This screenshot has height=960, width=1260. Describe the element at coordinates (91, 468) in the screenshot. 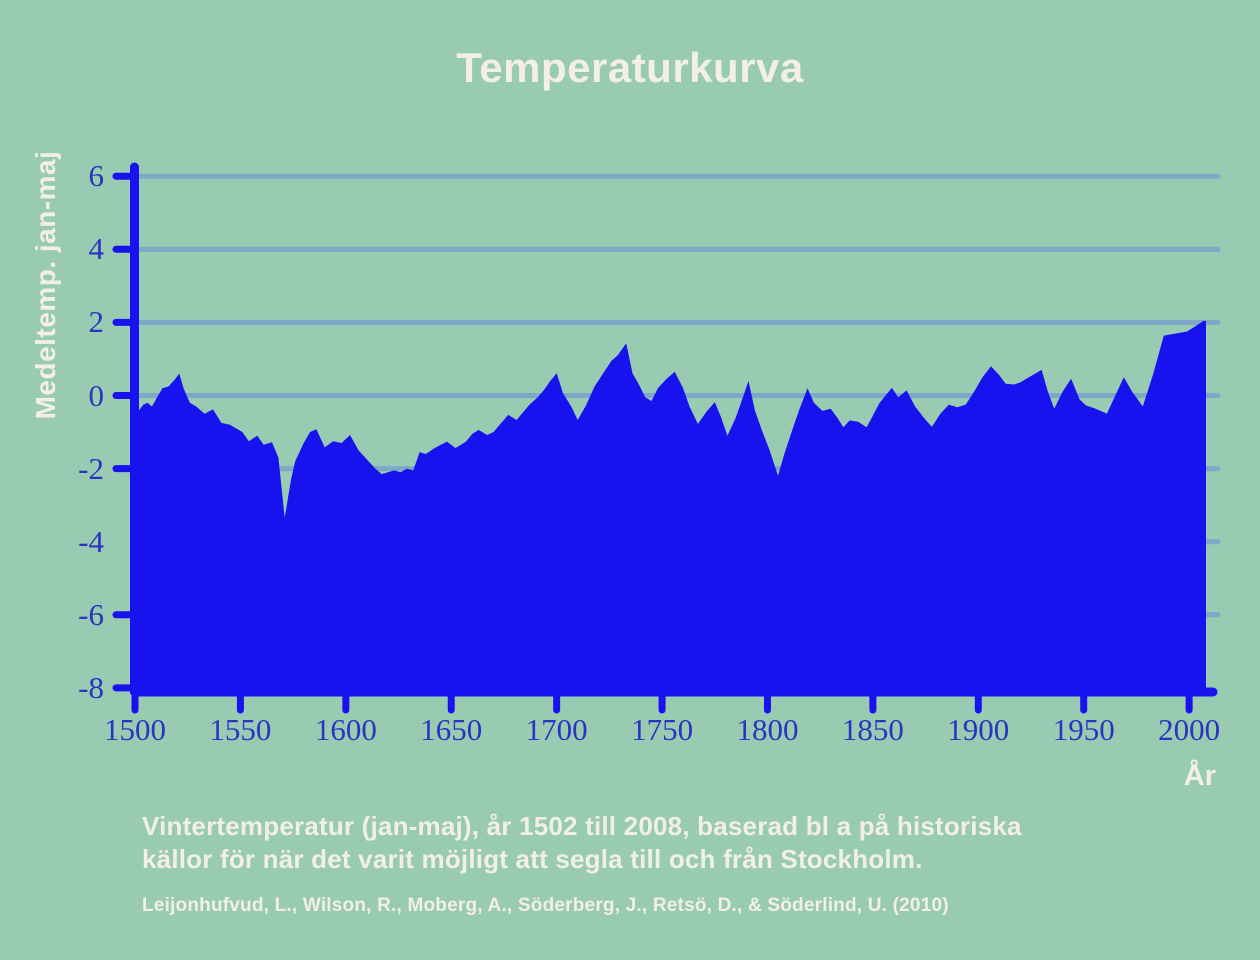

I see `y-tick-label: -2` at that location.